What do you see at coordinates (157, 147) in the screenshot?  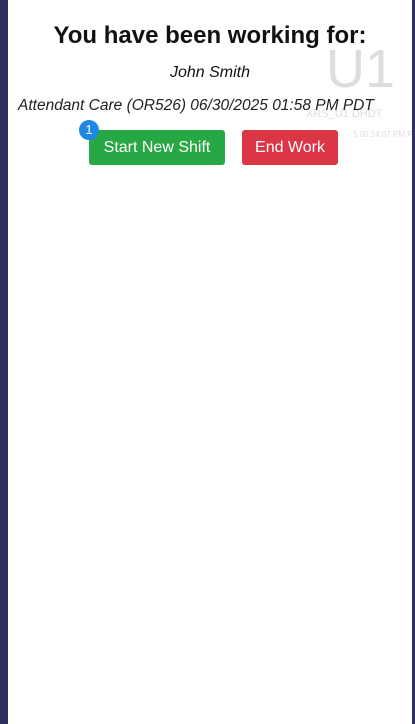 I see `start-shift-button: Start New Shift` at bounding box center [157, 147].